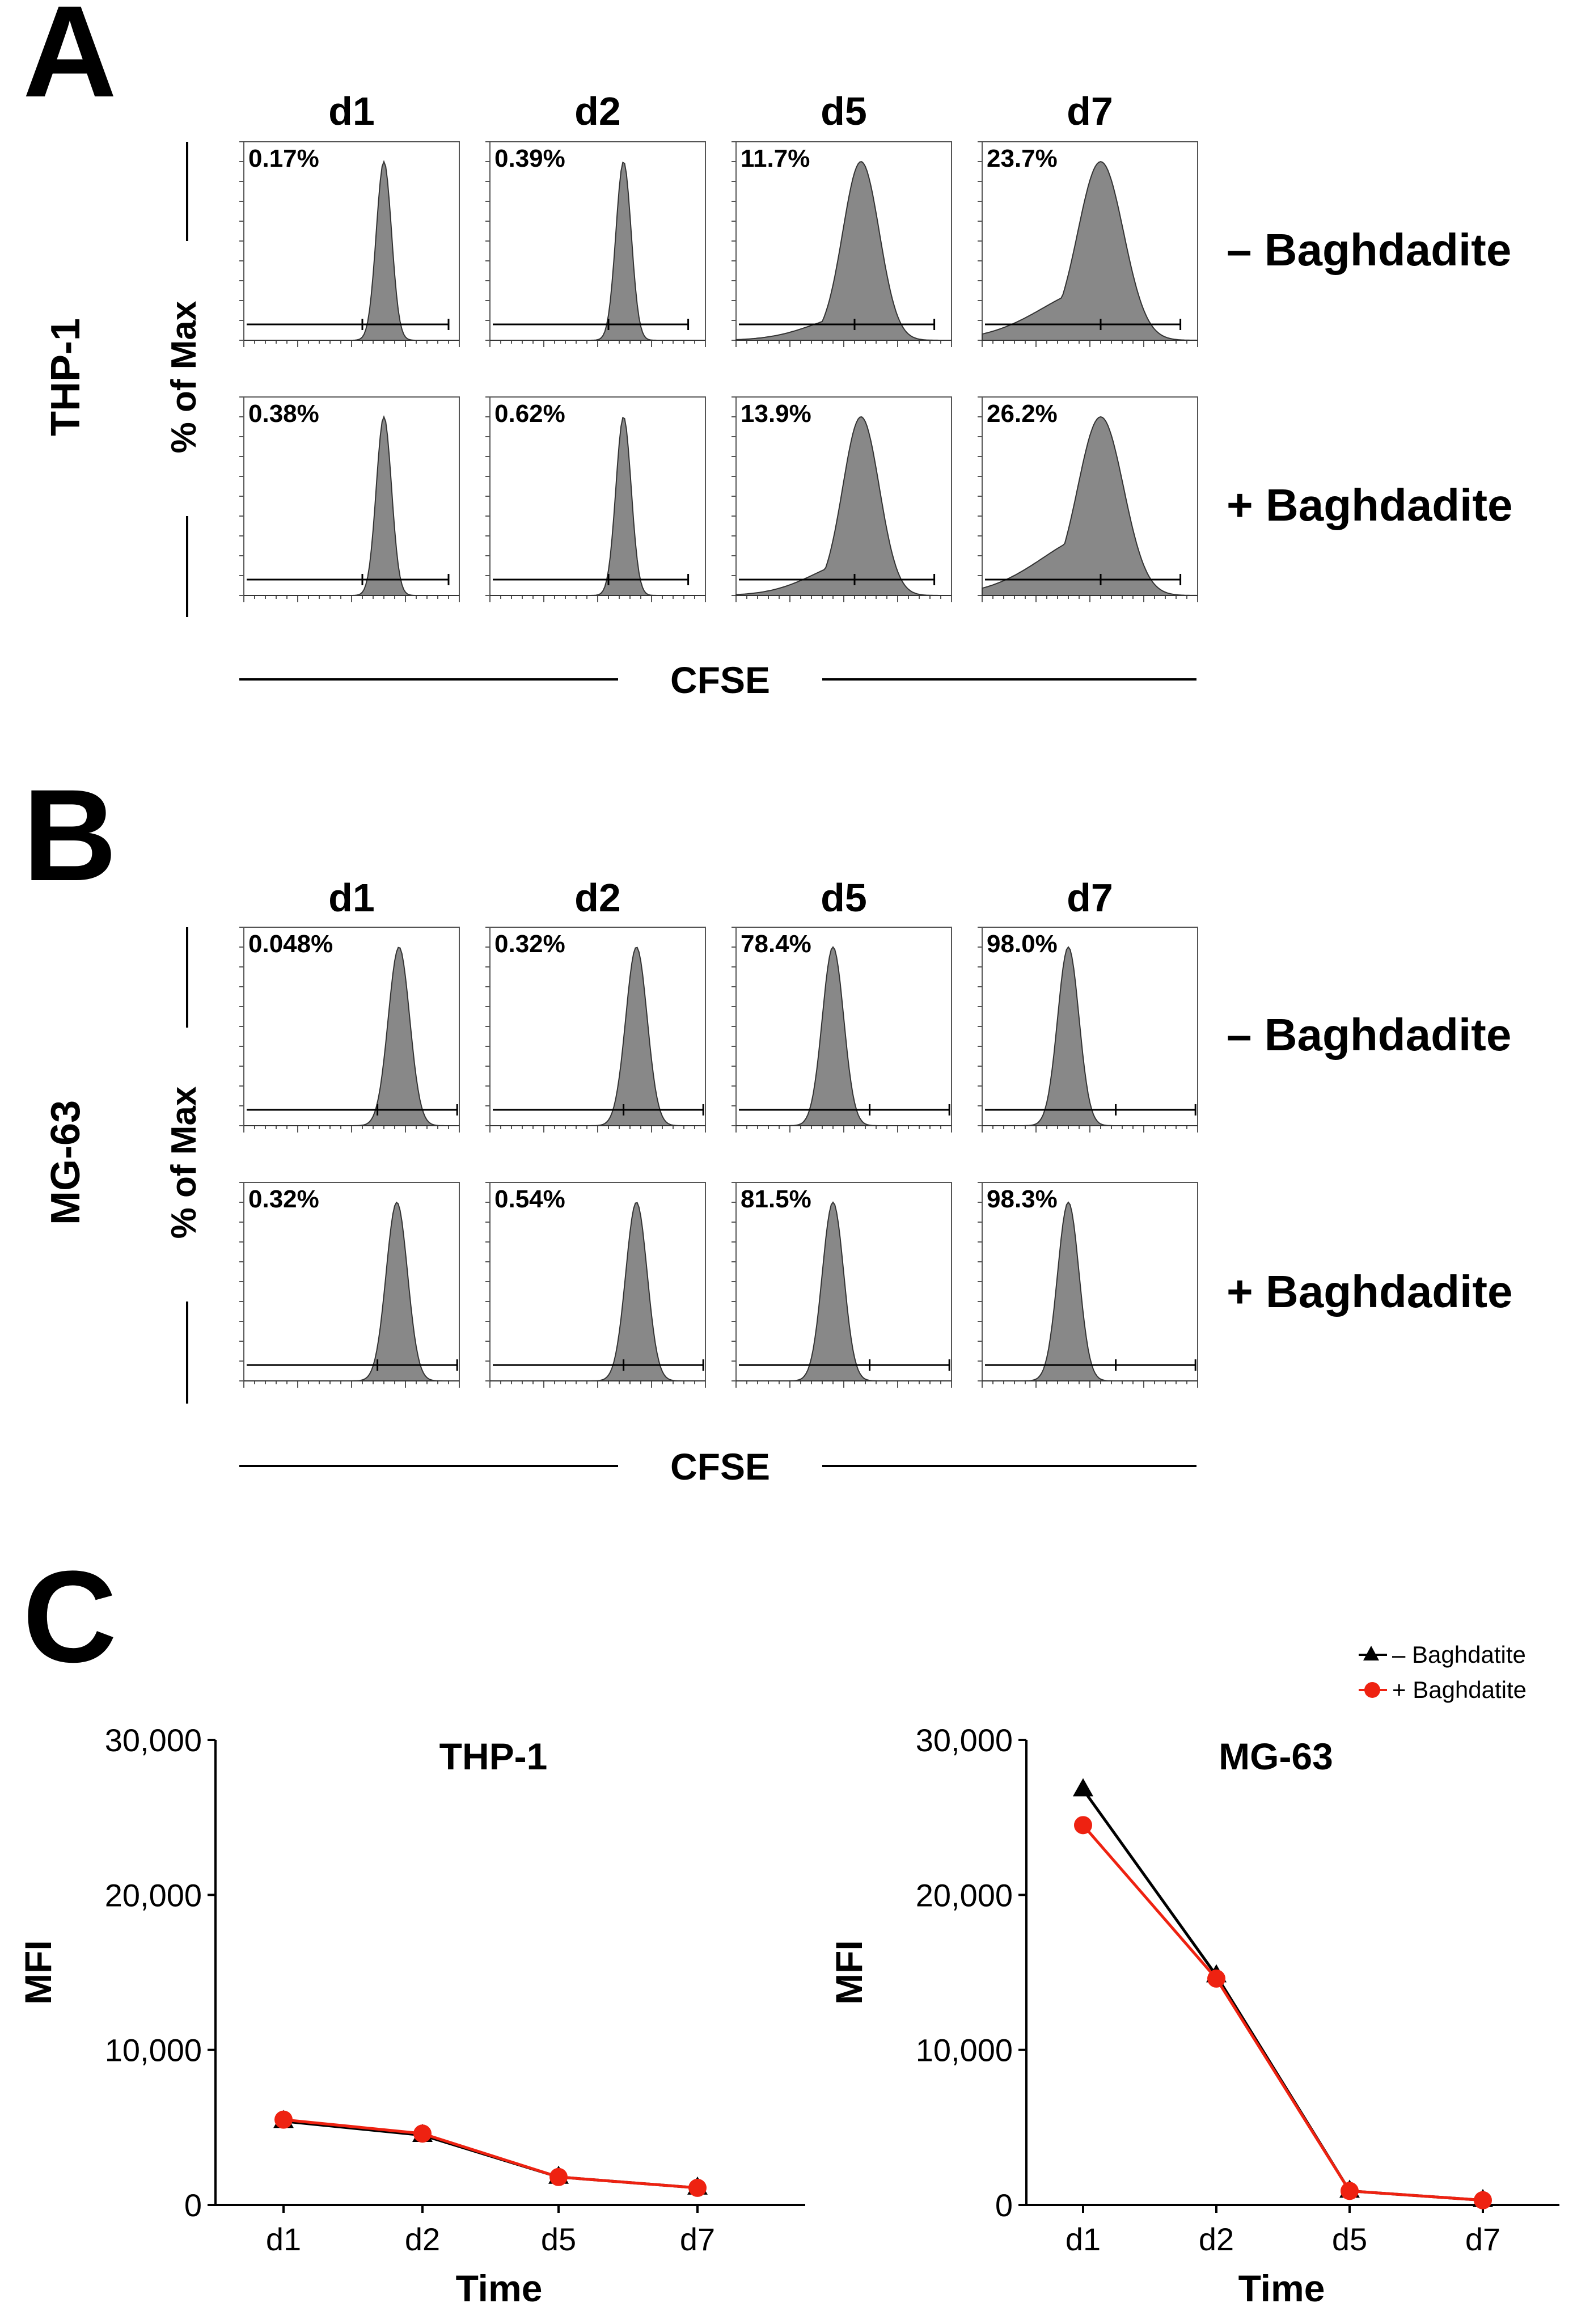 This screenshot has width=1594, height=2324. What do you see at coordinates (720, 1467) in the screenshot?
I see `panel-b-x-label: CFSE` at bounding box center [720, 1467].